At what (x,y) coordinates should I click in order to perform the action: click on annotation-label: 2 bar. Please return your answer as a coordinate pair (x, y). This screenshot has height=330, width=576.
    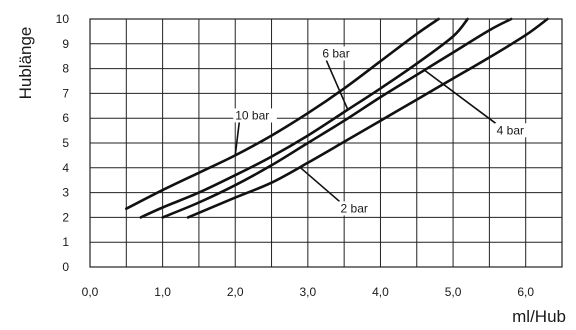
    Looking at the image, I should click on (354, 208).